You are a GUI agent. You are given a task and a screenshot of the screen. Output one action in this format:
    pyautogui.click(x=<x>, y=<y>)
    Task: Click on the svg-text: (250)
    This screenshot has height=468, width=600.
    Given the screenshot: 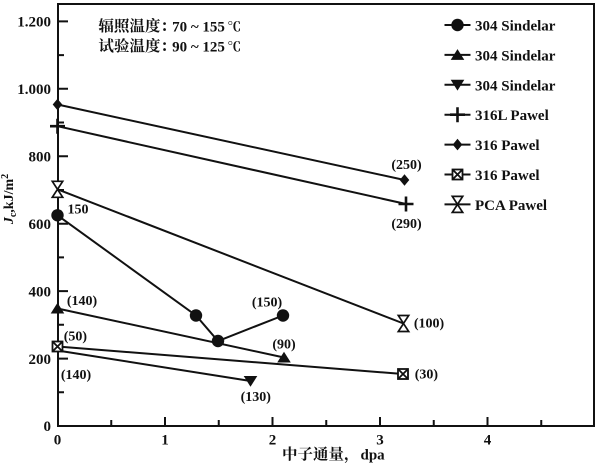 What is the action you would take?
    pyautogui.click(x=406, y=165)
    